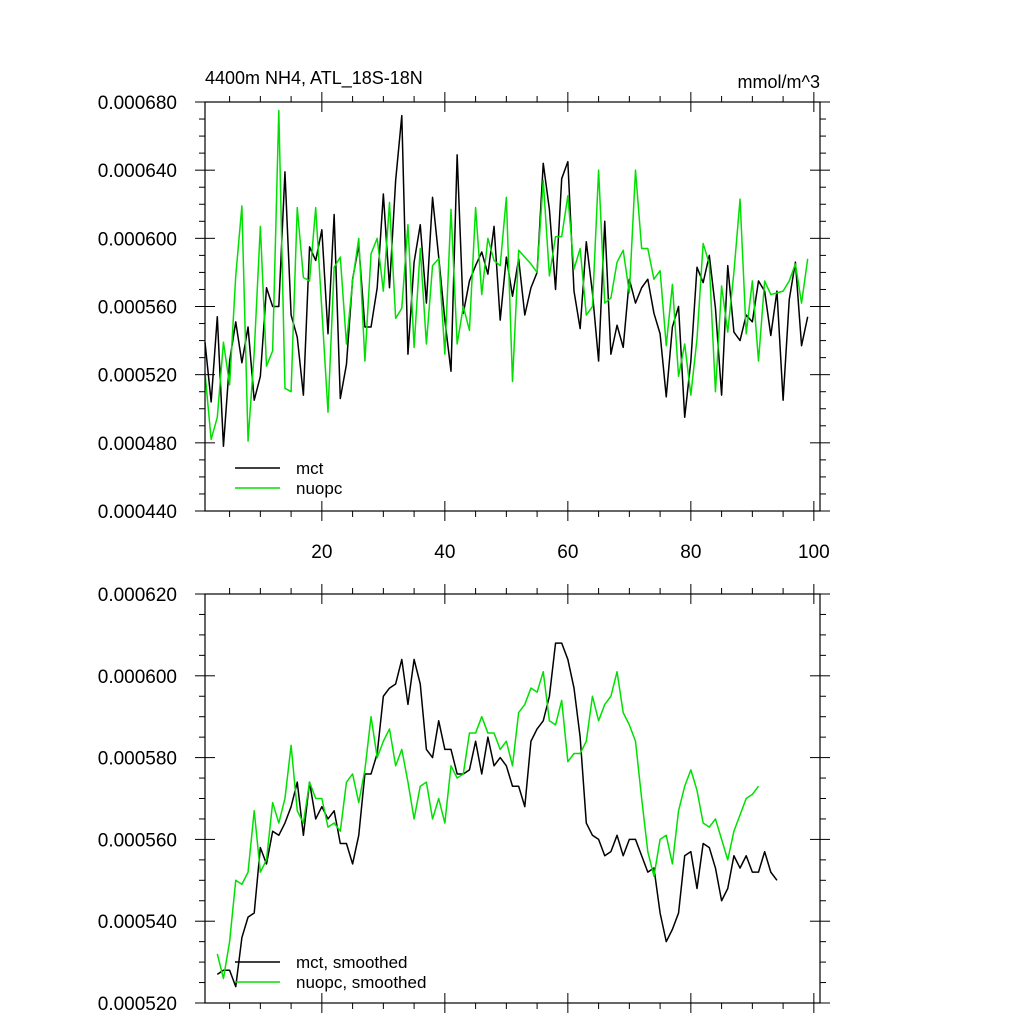 This screenshot has height=1024, width=1024. What do you see at coordinates (361, 982) in the screenshot?
I see `legend-label: nuopc, smoothed` at bounding box center [361, 982].